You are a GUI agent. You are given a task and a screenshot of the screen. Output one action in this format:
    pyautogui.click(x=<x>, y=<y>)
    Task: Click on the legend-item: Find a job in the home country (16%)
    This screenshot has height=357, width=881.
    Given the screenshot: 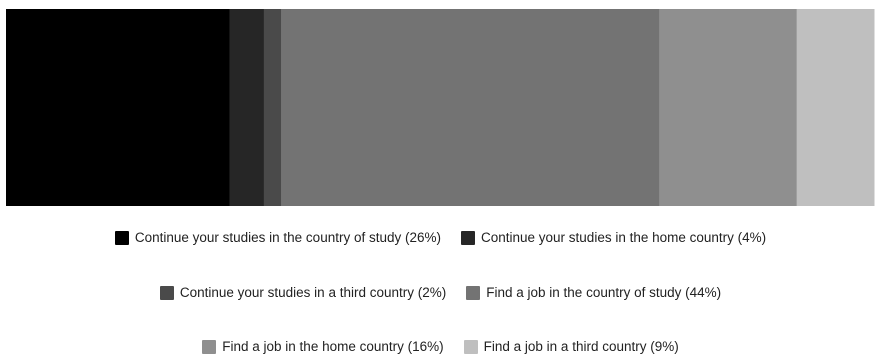 What is the action you would take?
    pyautogui.click(x=323, y=346)
    